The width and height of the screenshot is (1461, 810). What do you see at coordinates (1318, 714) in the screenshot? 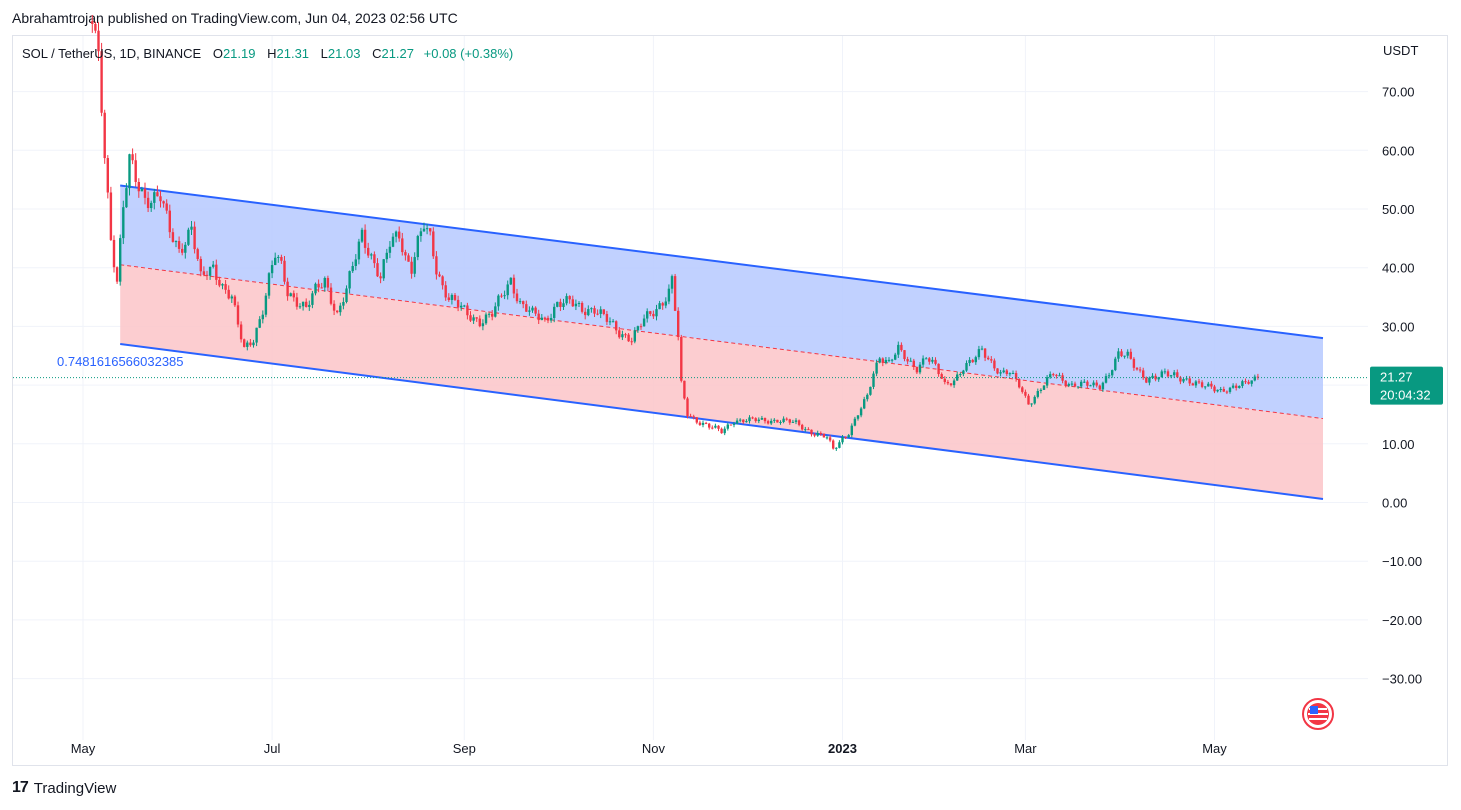
I see `flag-icon` at bounding box center [1318, 714].